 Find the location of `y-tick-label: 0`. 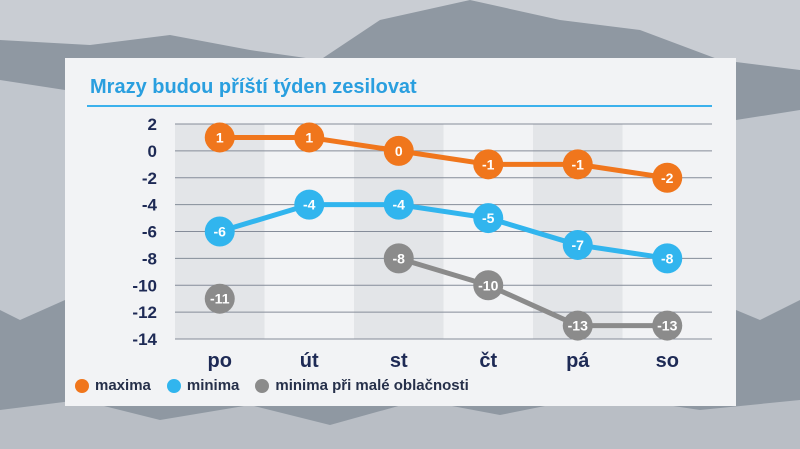

y-tick-label: 0 is located at coordinates (152, 151).